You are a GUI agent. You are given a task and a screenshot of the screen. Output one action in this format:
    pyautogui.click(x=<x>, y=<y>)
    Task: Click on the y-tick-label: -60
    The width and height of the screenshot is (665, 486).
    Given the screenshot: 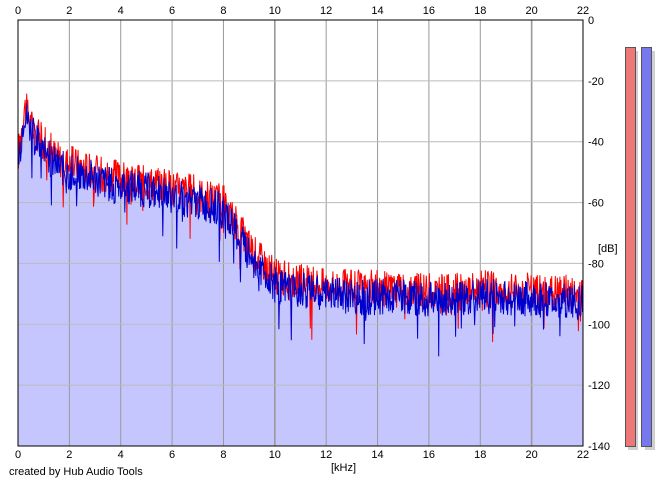 What is the action you would take?
    pyautogui.click(x=596, y=204)
    